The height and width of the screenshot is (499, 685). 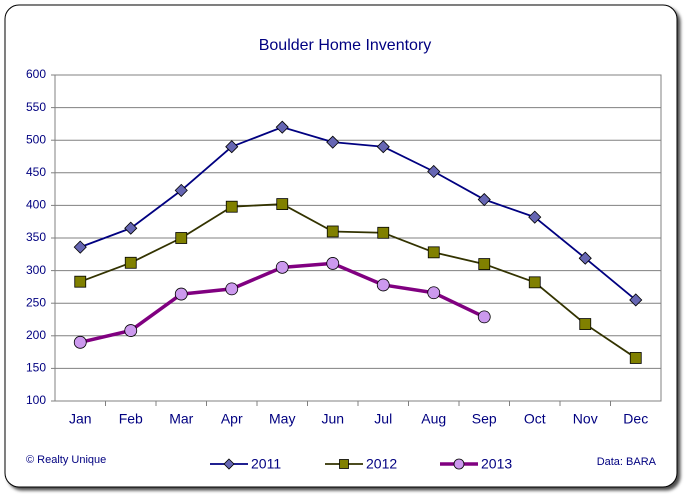 What do you see at coordinates (36, 270) in the screenshot?
I see `y-tick-label: 300` at bounding box center [36, 270].